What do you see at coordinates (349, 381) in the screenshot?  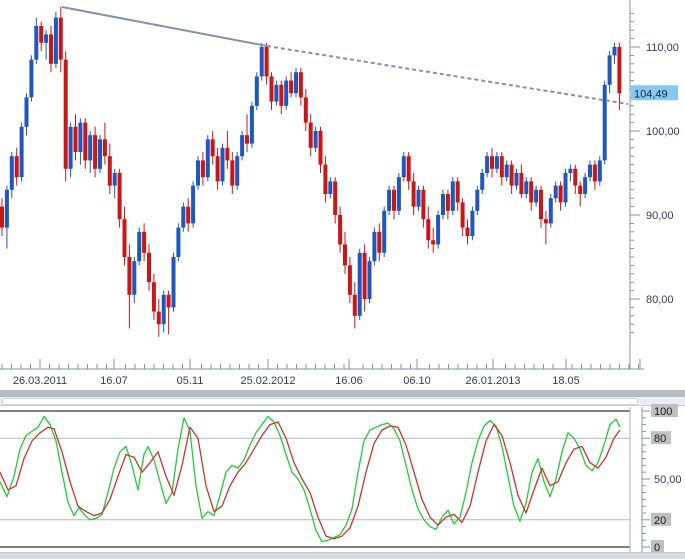 I see `date-label: 16.06` at bounding box center [349, 381].